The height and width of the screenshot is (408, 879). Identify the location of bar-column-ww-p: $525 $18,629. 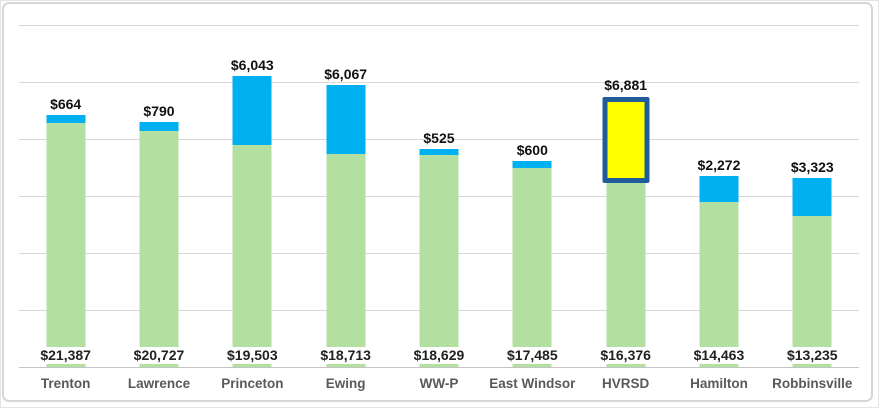
(438, 196).